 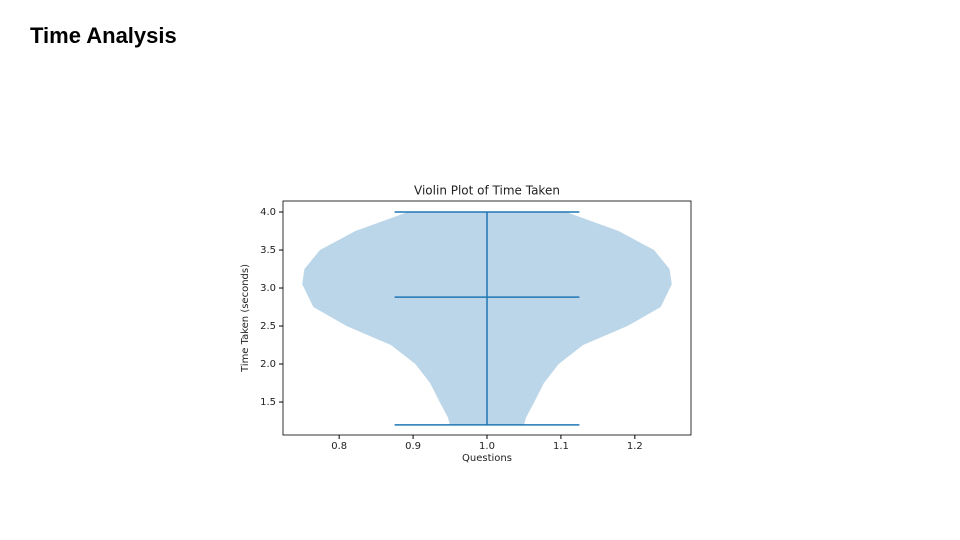 What do you see at coordinates (487, 191) in the screenshot?
I see `chart-title: Violin Plot of Time Taken` at bounding box center [487, 191].